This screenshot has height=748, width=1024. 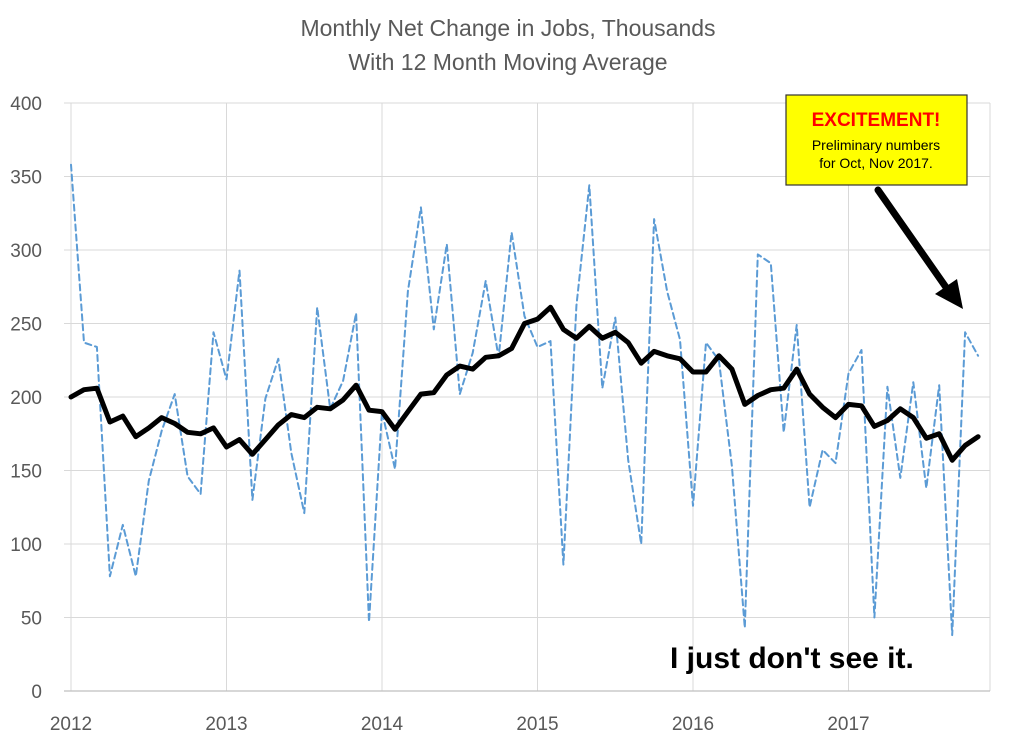 What do you see at coordinates (26, 251) in the screenshot?
I see `y-tick-label: 300` at bounding box center [26, 251].